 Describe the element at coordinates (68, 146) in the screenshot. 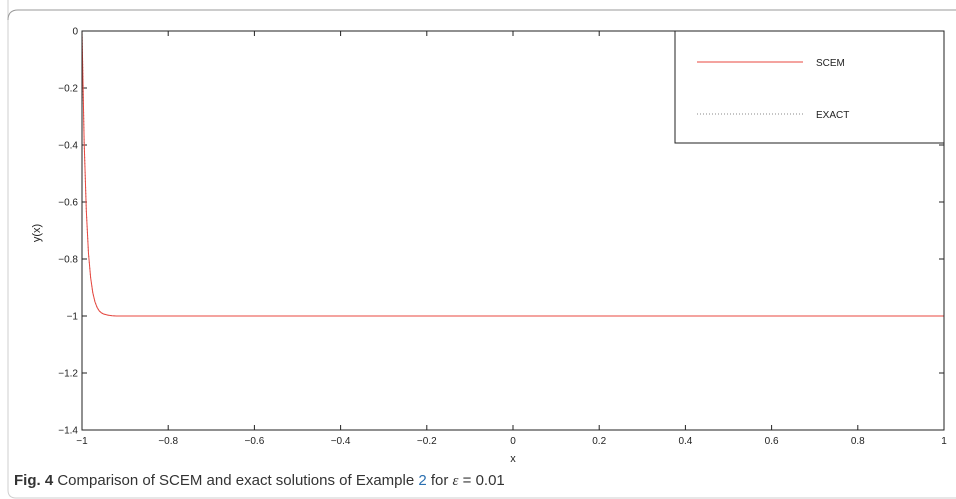

I see `y-tick-label: −0.4` at that location.